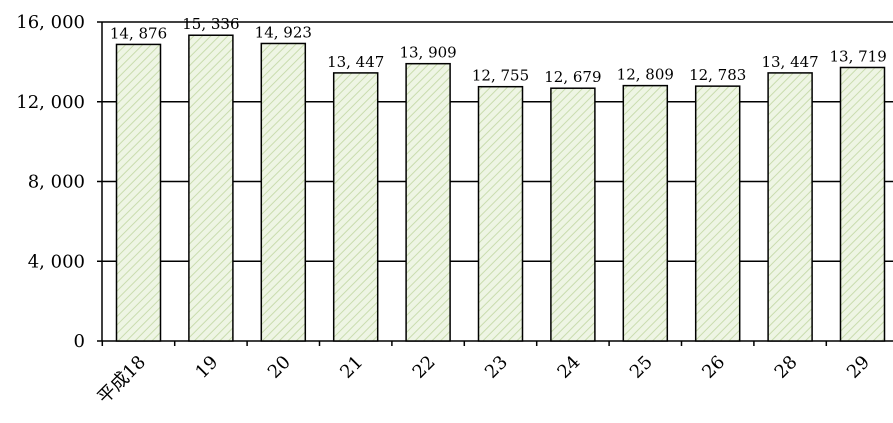 The width and height of the screenshot is (893, 423). I want to click on data-label: 13, 719, so click(858, 56).